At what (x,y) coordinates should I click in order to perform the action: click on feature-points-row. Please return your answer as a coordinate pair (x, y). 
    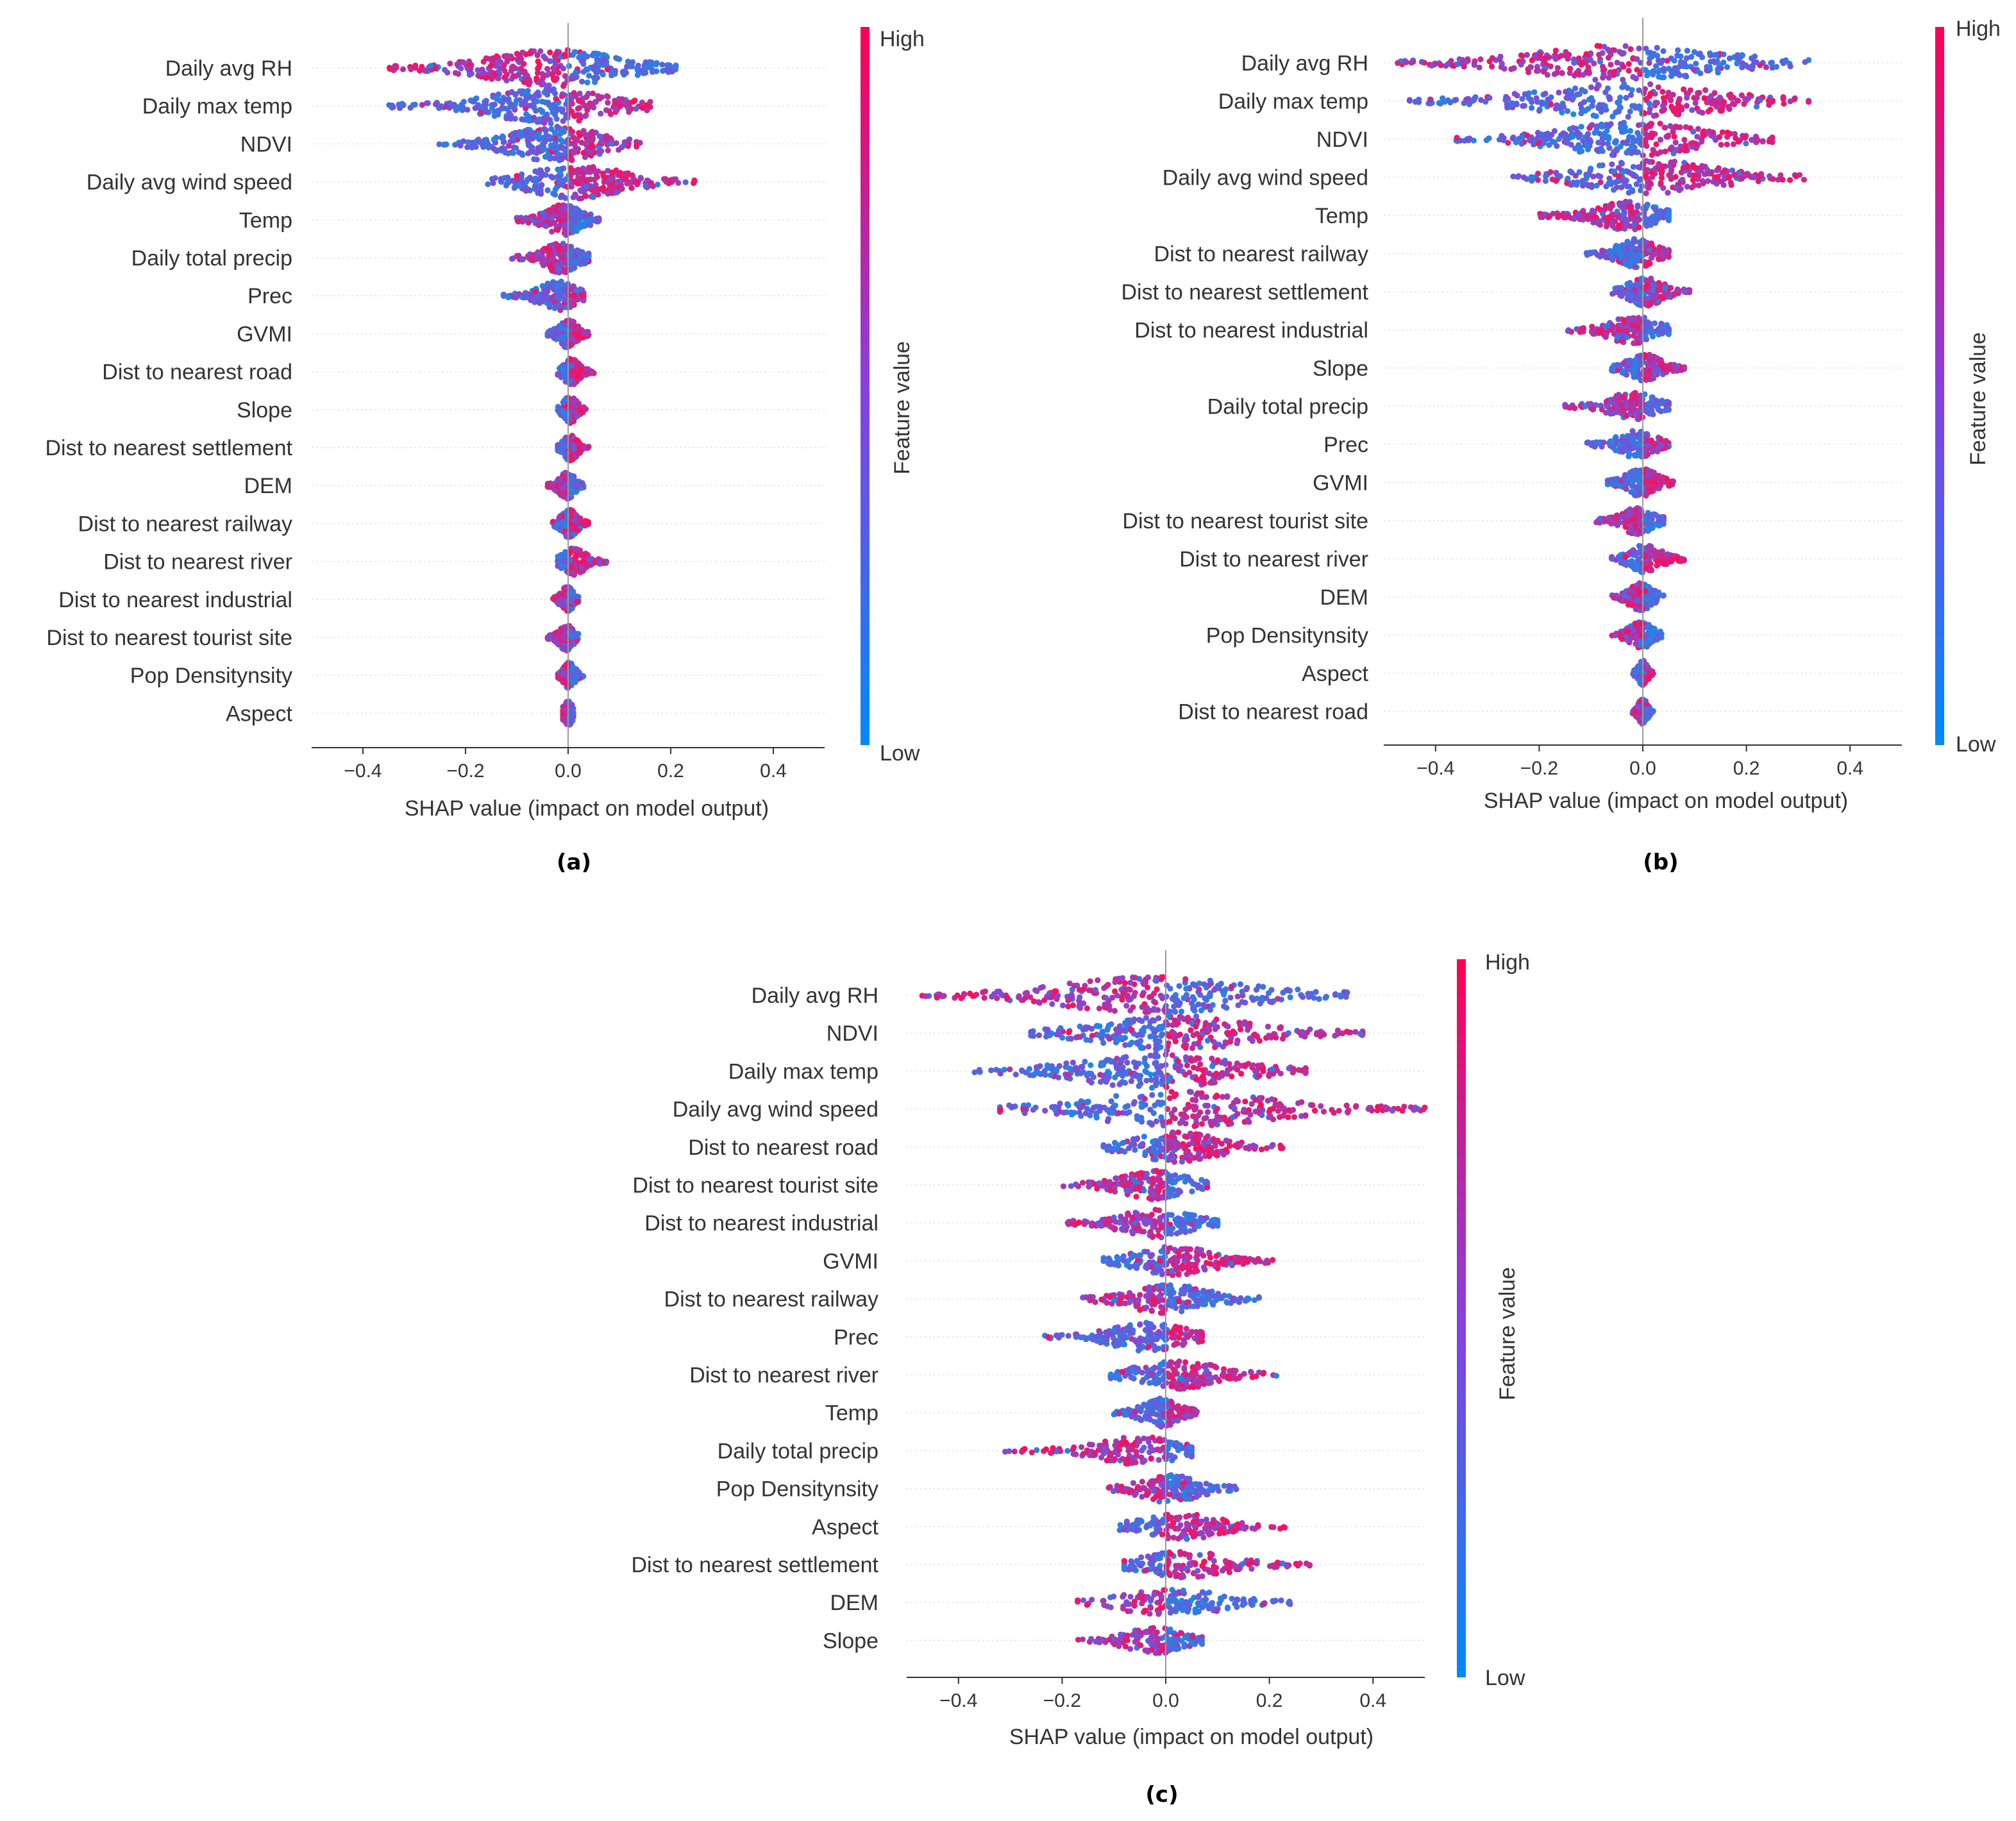
    Looking at the image, I should click on (571, 675).